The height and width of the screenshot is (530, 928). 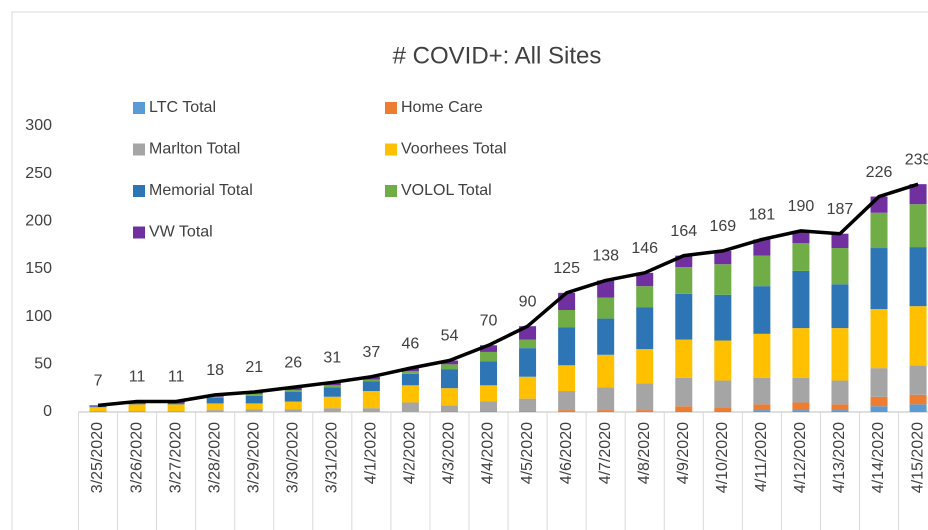 What do you see at coordinates (175, 457) in the screenshot?
I see `x-tick-label: 3/27/2020` at bounding box center [175, 457].